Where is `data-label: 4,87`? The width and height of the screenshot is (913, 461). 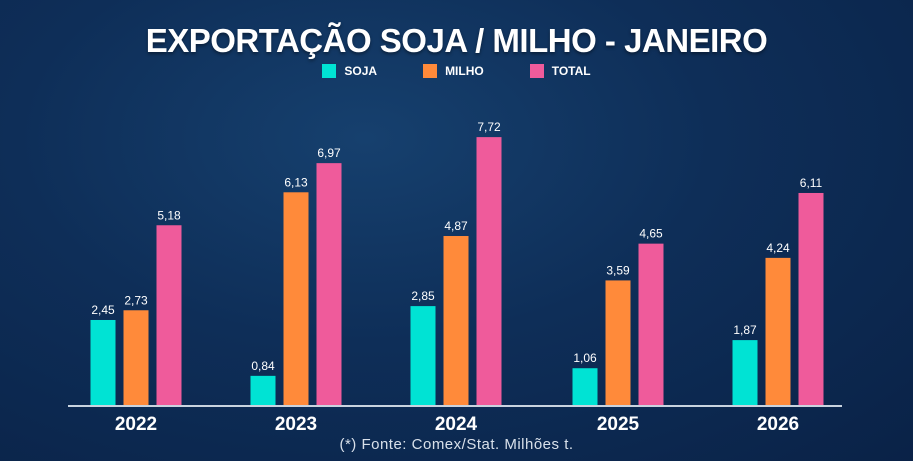 data-label: 4,87 is located at coordinates (456, 226).